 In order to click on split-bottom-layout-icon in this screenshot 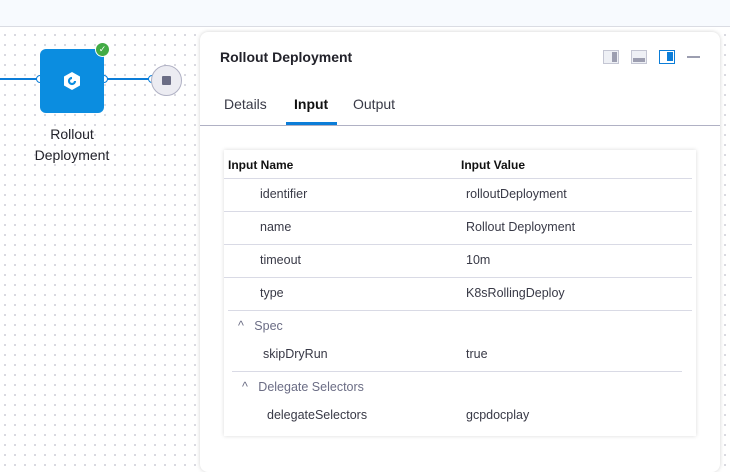, I will do `click(639, 57)`.